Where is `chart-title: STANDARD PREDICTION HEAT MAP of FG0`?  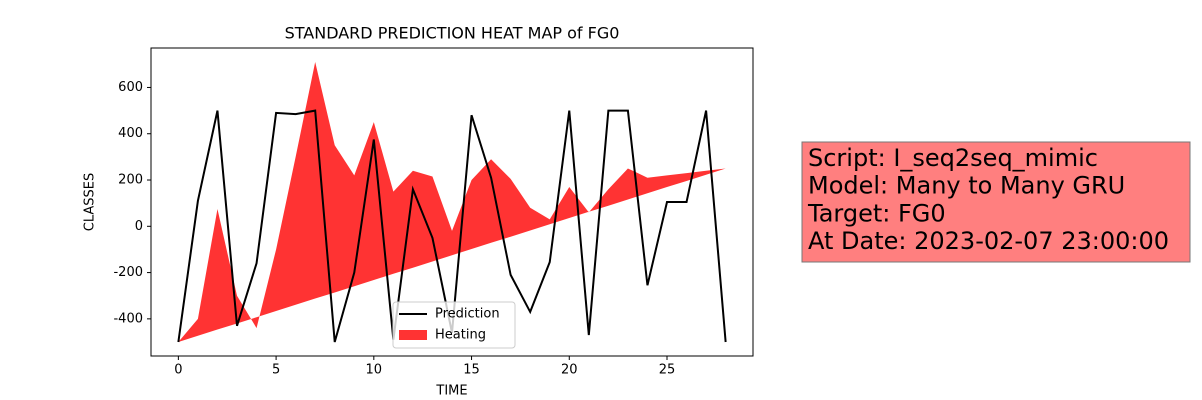
chart-title: STANDARD PREDICTION HEAT MAP of FG0 is located at coordinates (452, 33).